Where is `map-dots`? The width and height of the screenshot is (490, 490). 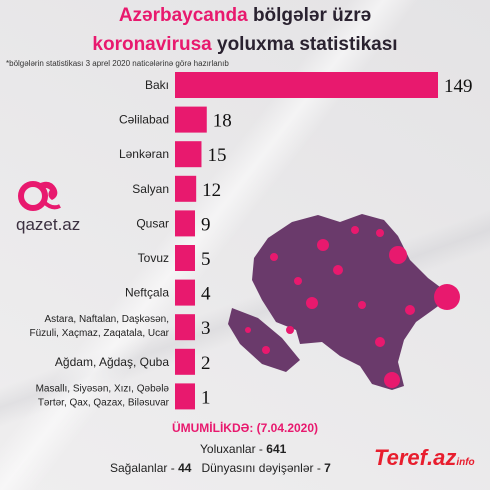
map-dots is located at coordinates (352, 307).